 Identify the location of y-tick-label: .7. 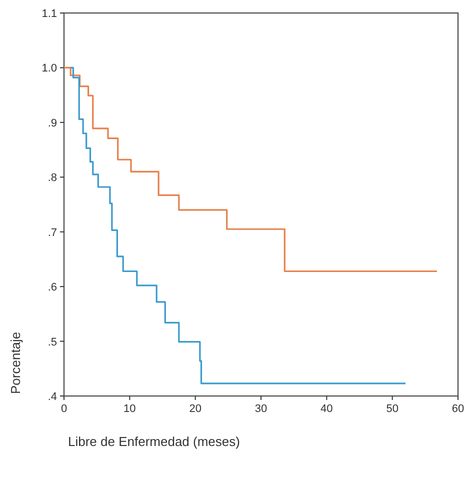
(52, 232).